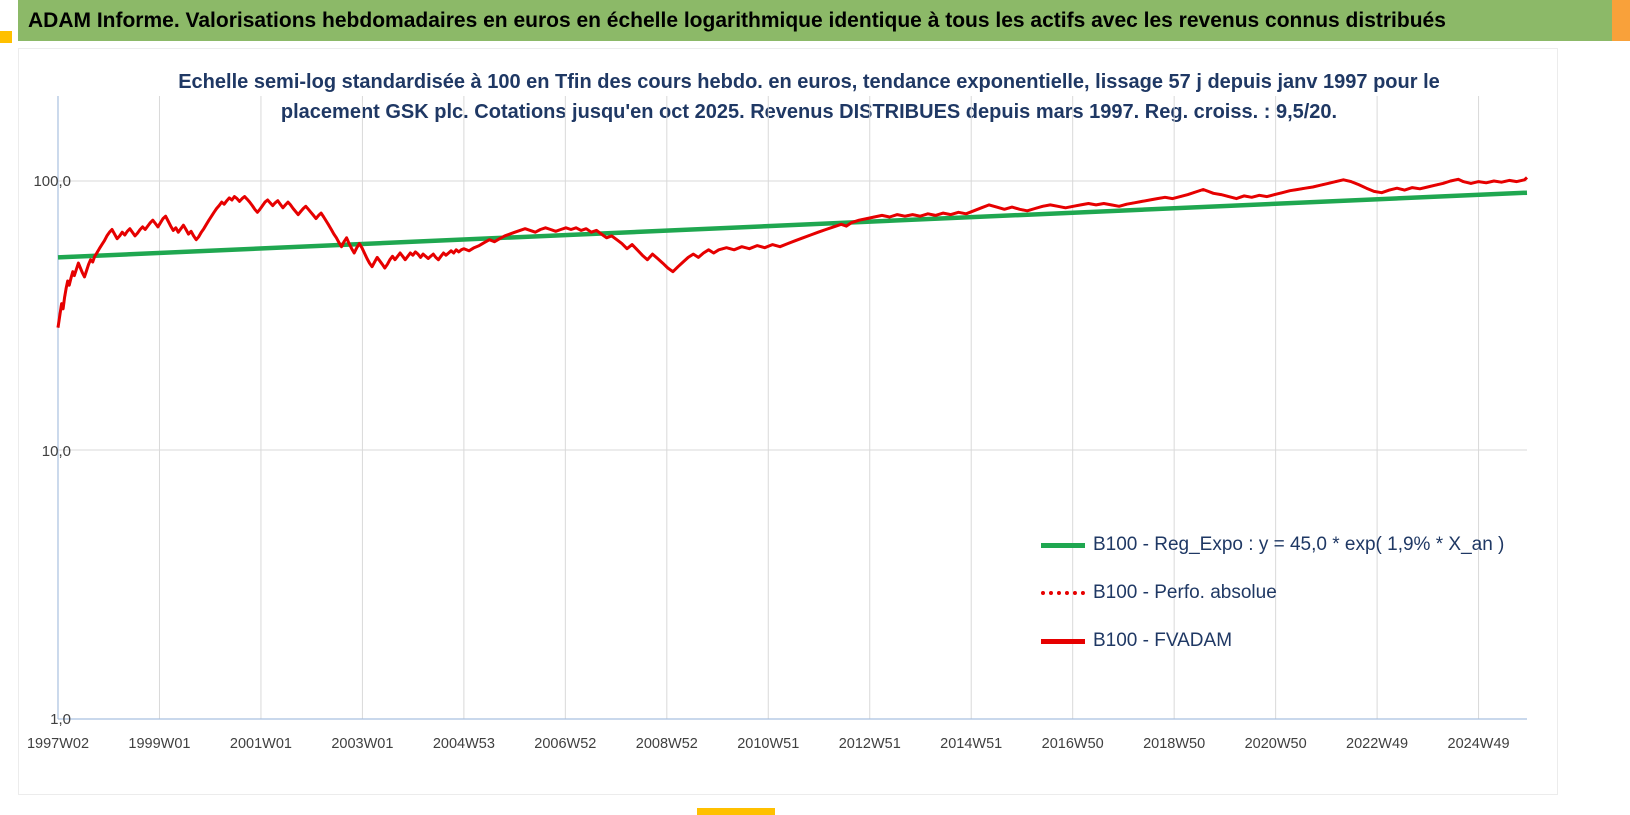  Describe the element at coordinates (1063, 545) in the screenshot. I see `green-line-marker-icon` at that location.